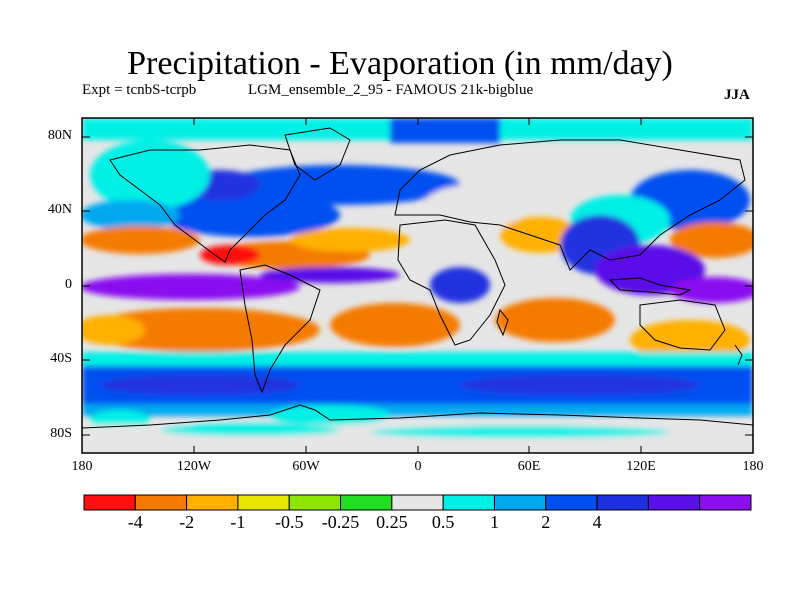 This screenshot has width=800, height=600. I want to click on lon-label-60e: 60E, so click(529, 466).